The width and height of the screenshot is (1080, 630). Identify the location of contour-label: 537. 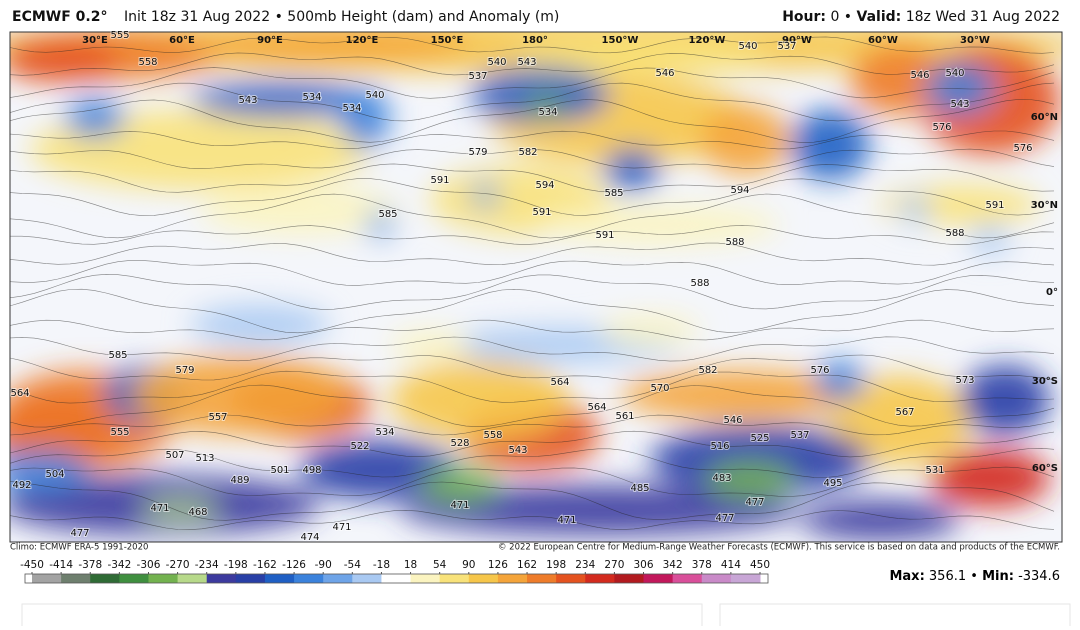
(477, 76).